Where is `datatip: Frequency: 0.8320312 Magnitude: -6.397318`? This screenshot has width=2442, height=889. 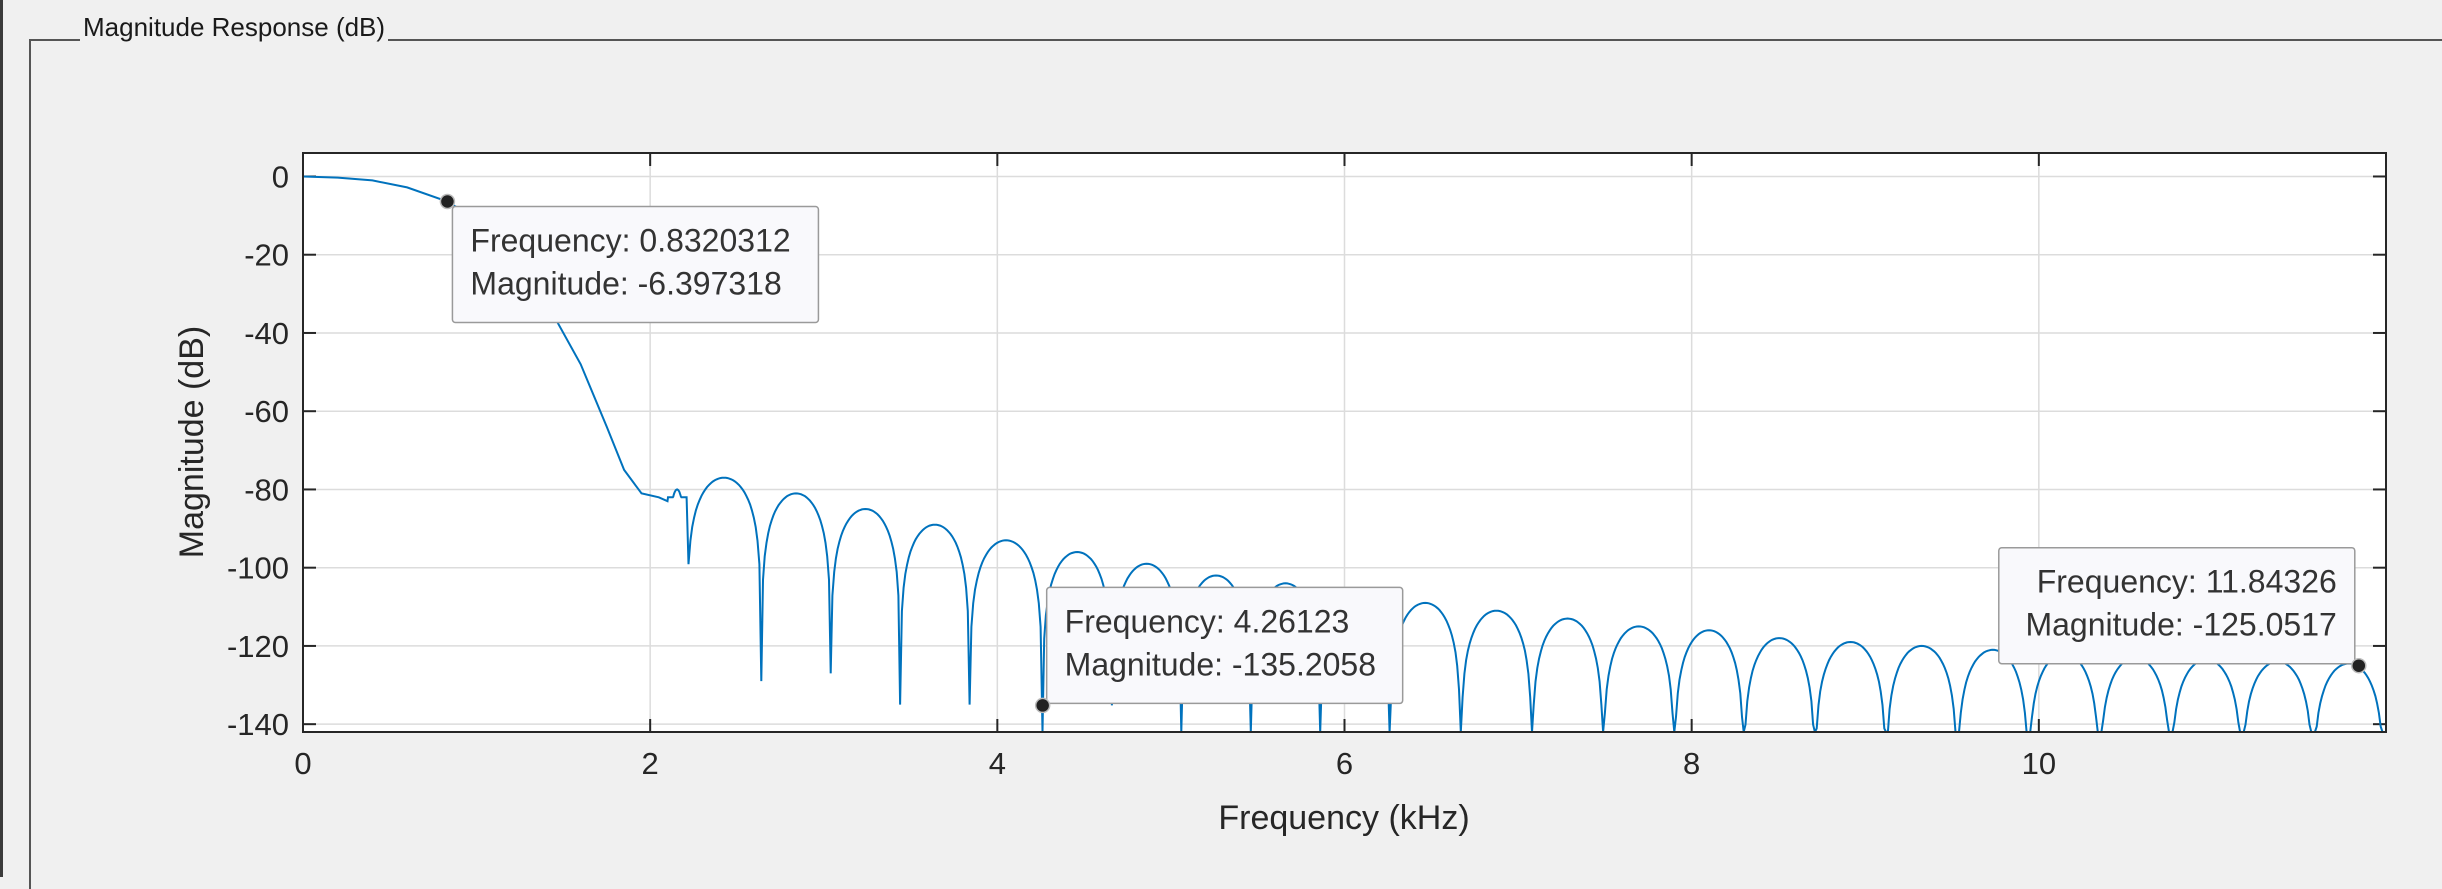 datatip: Frequency: 0.8320312 Magnitude: -6.397318 is located at coordinates (629, 258).